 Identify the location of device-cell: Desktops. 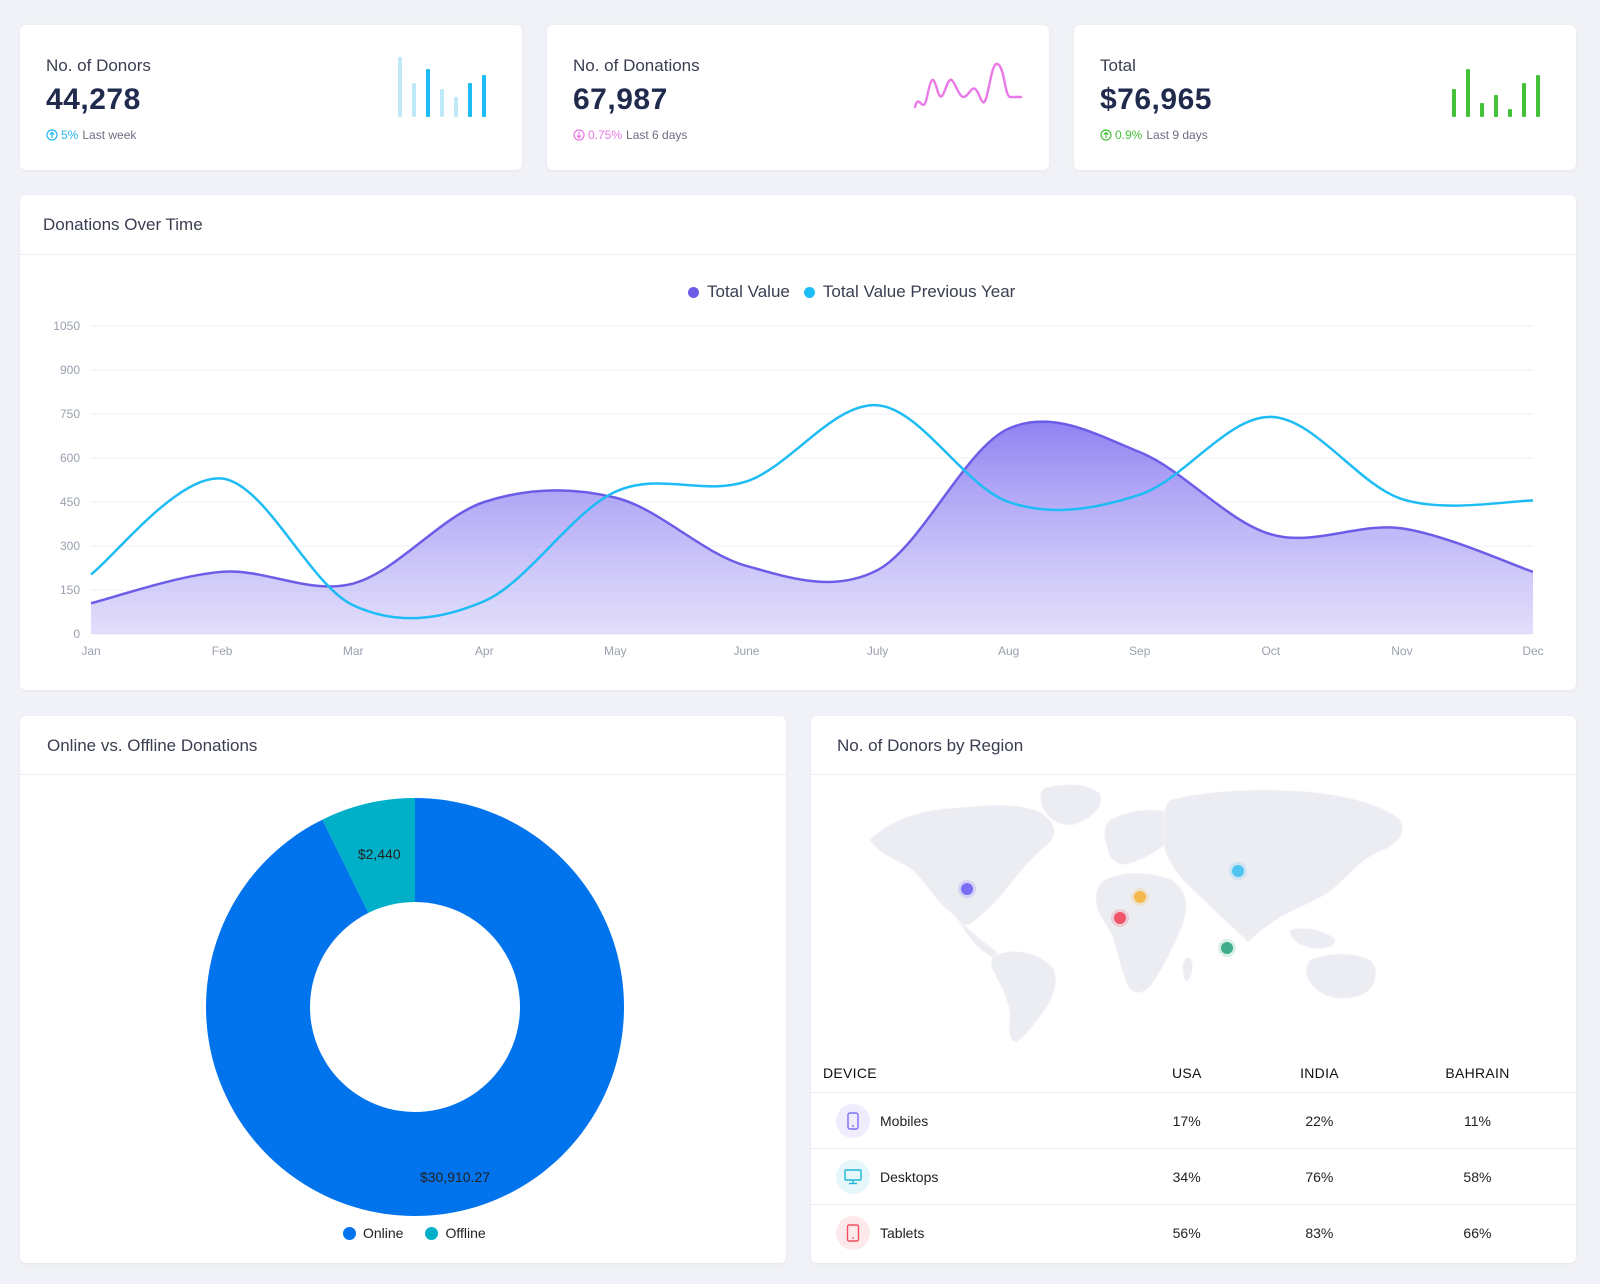
(962, 1176).